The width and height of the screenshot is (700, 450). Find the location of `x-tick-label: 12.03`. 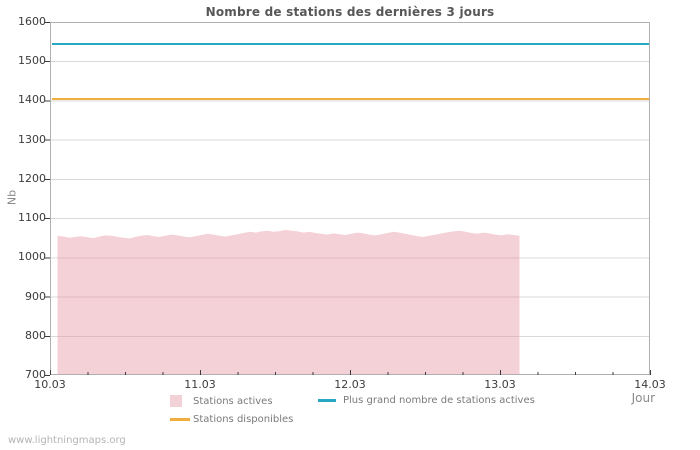

x-tick-label: 12.03 is located at coordinates (350, 384).